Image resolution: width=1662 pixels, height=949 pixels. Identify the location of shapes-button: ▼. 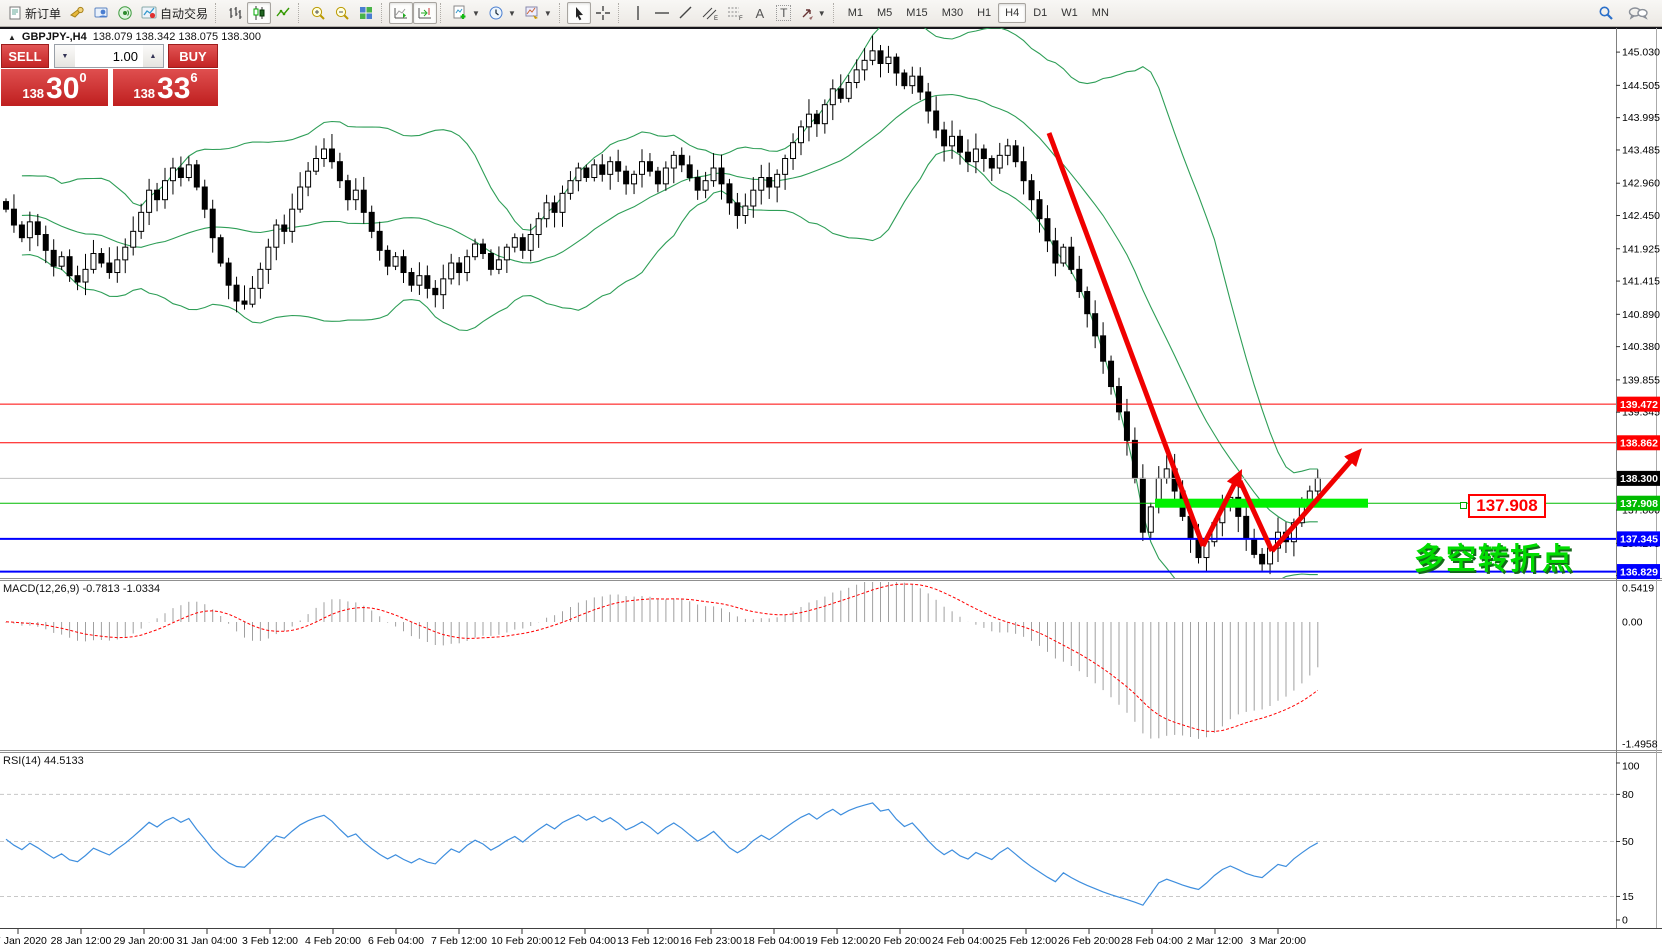
(813, 13).